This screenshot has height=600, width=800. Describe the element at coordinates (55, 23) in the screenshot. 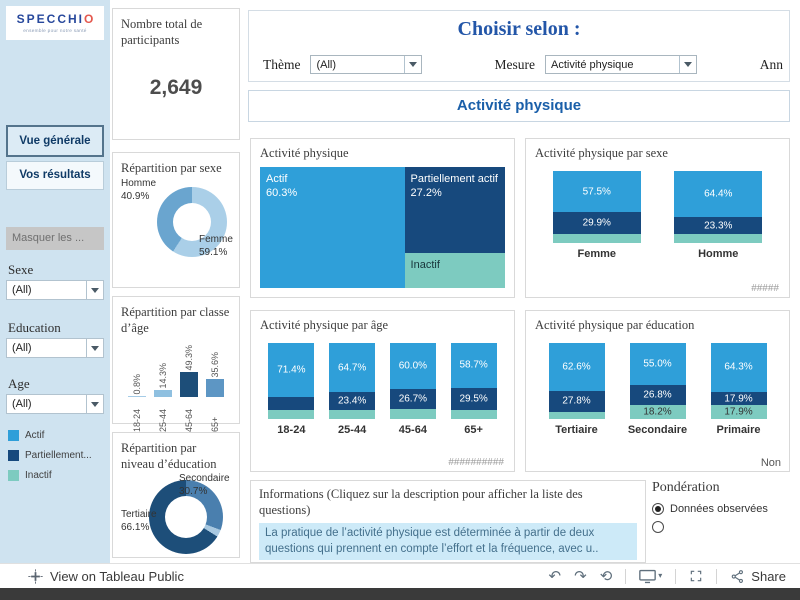

I see `specchio-logo: SPECCHIO ensemble pour notre santé` at that location.